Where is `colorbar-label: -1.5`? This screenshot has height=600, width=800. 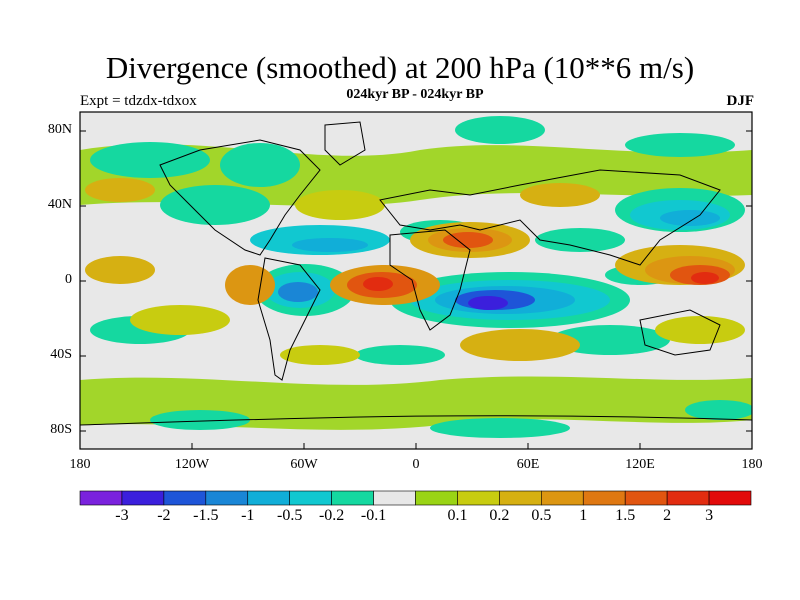 colorbar-label: -1.5 is located at coordinates (206, 515).